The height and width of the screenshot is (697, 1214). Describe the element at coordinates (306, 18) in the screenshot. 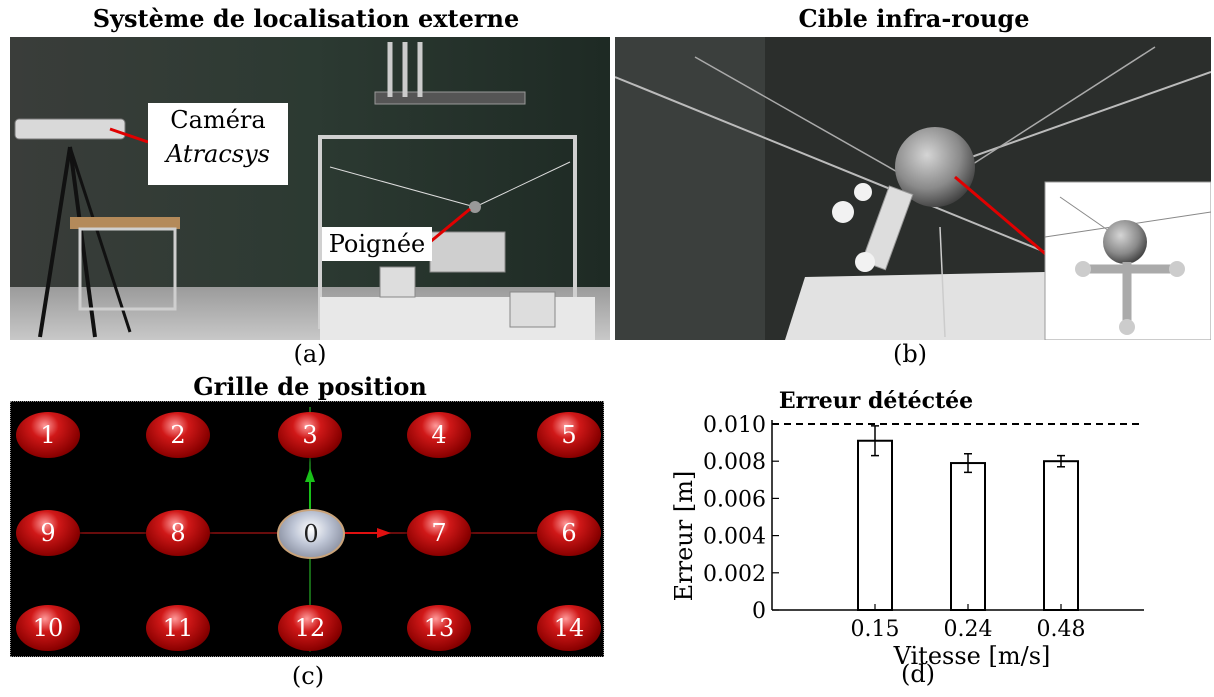

I see `panel-a-title: Système de localisation externe` at that location.